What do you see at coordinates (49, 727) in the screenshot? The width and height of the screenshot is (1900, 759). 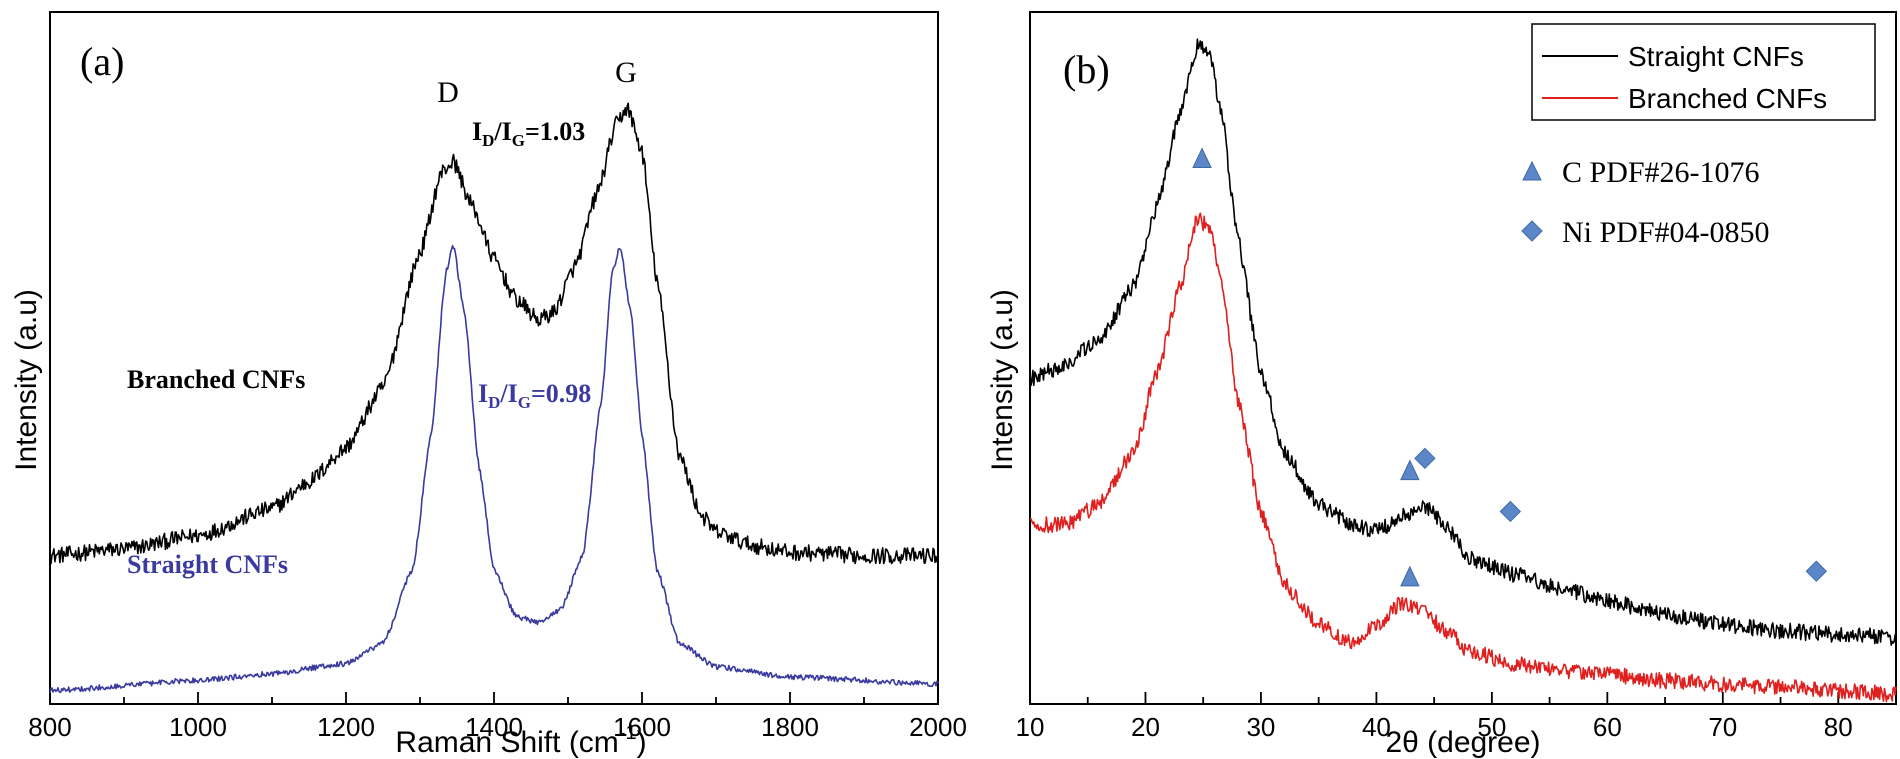 I see `x-tick-label: 800` at bounding box center [49, 727].